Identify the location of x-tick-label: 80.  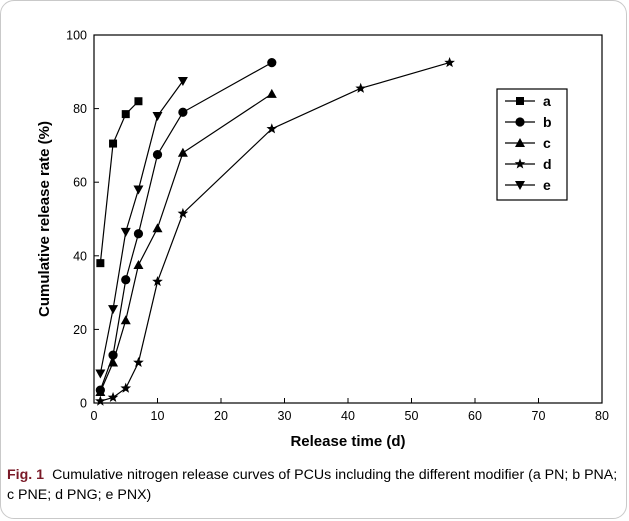
(602, 416).